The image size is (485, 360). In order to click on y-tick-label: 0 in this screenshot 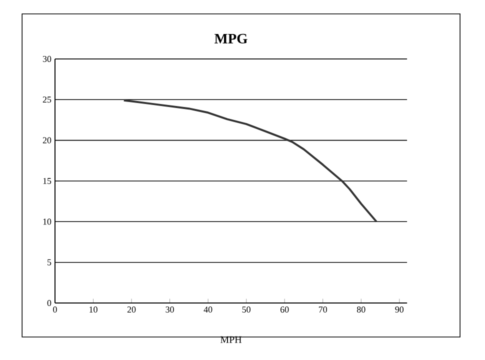, I will do `click(49, 303)`.